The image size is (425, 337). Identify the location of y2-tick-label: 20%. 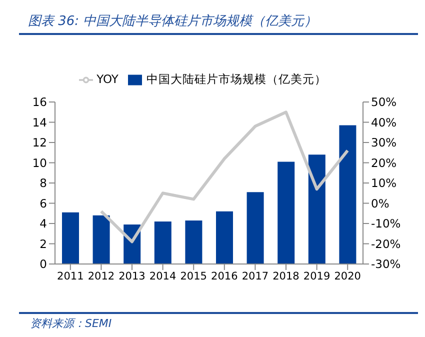
(384, 163).